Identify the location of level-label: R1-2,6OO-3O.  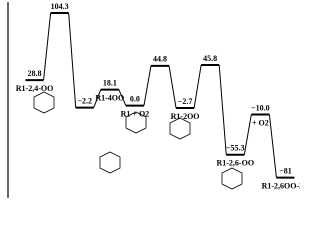
(281, 185).